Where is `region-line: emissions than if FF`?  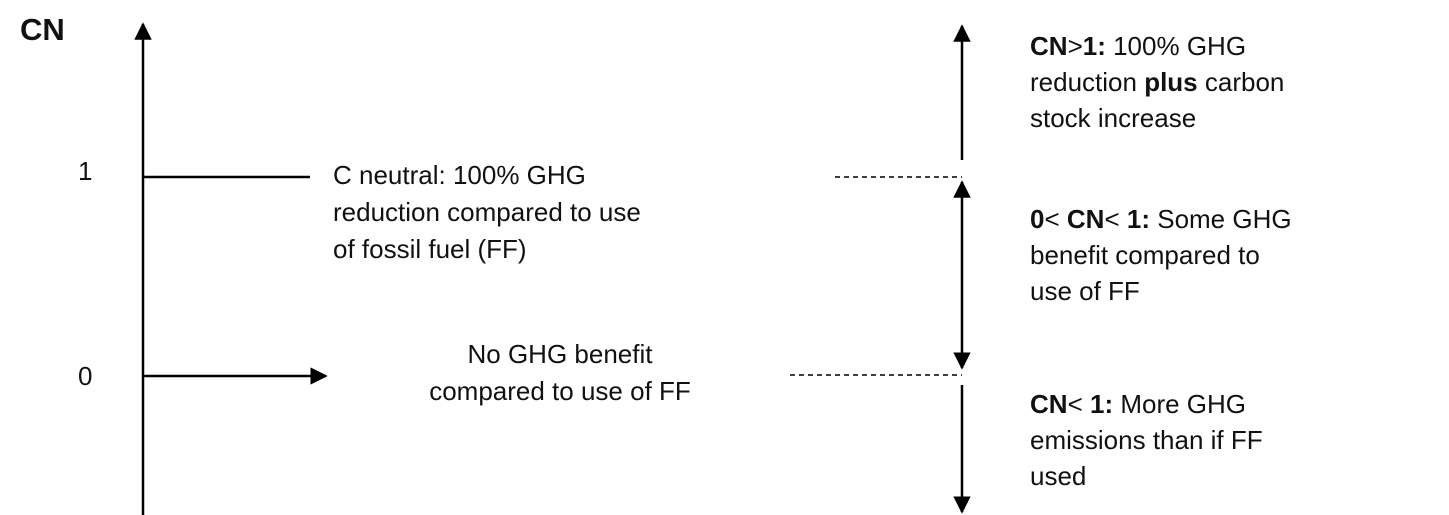 region-line: emissions than if FF is located at coordinates (1146, 440).